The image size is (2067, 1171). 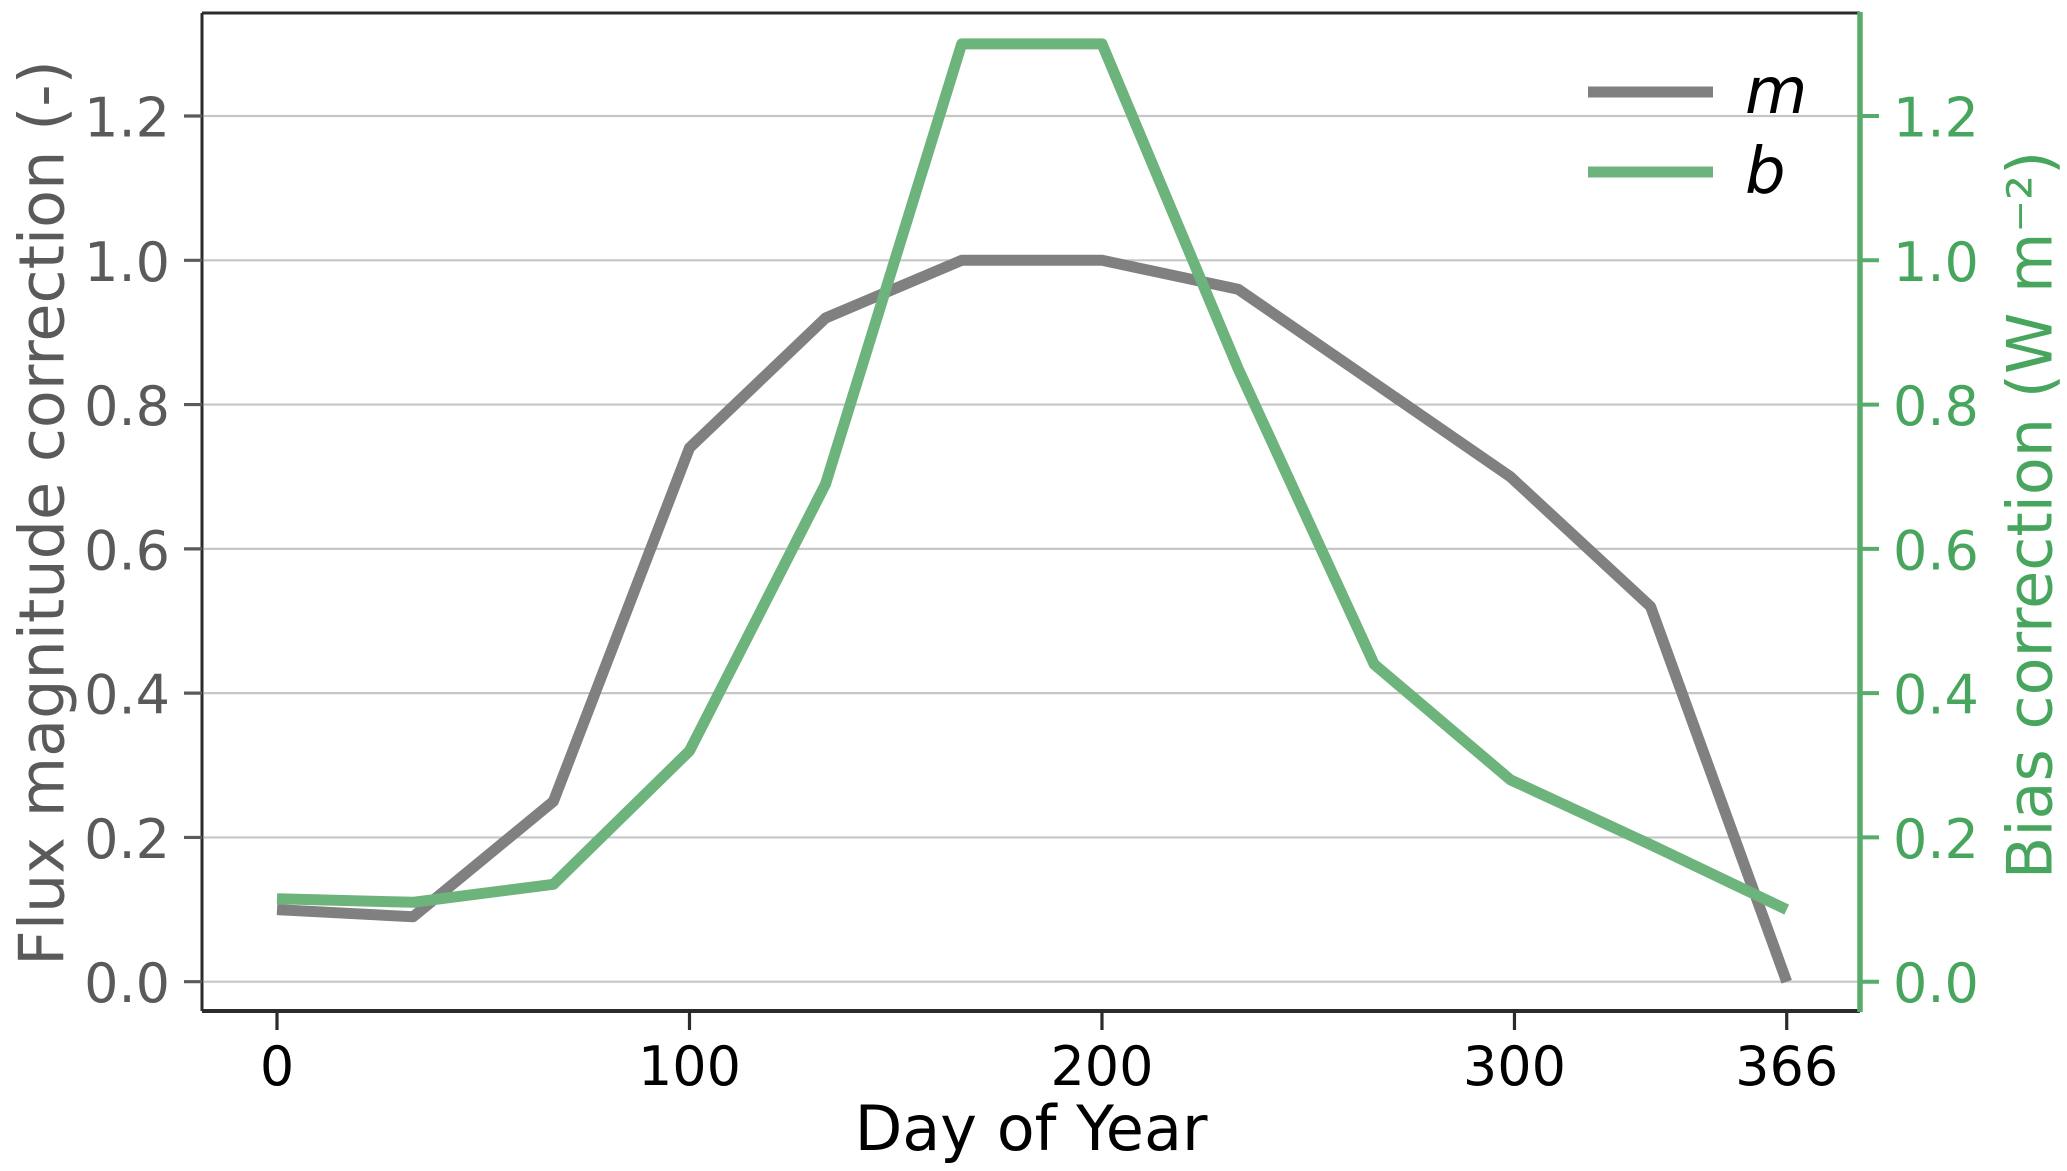 I want to click on left-tick-label-3: 0.6, so click(x=127, y=550).